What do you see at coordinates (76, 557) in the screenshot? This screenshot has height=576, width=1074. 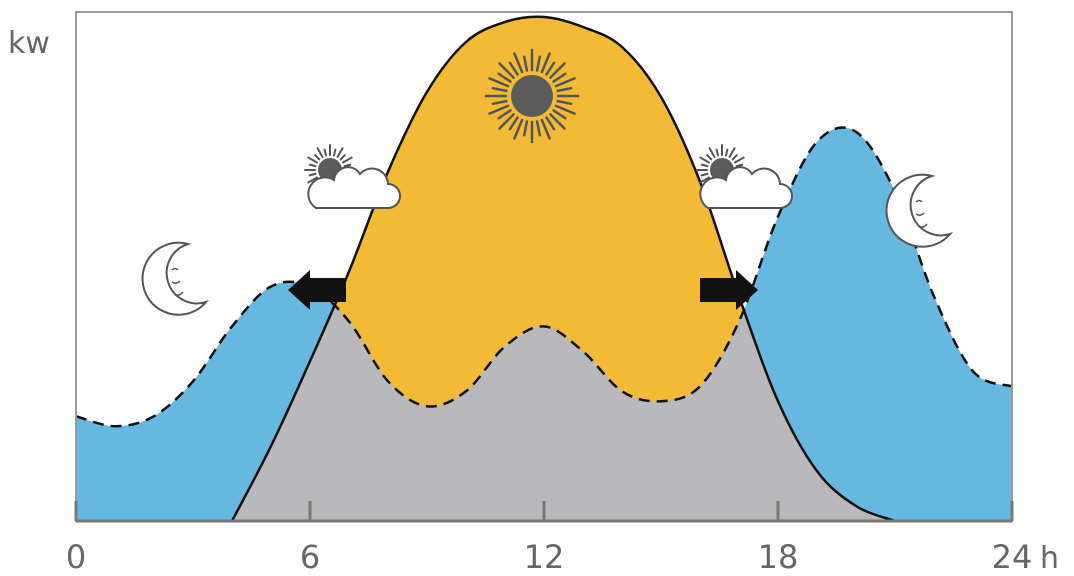 I see `x-tick-label: 0` at bounding box center [76, 557].